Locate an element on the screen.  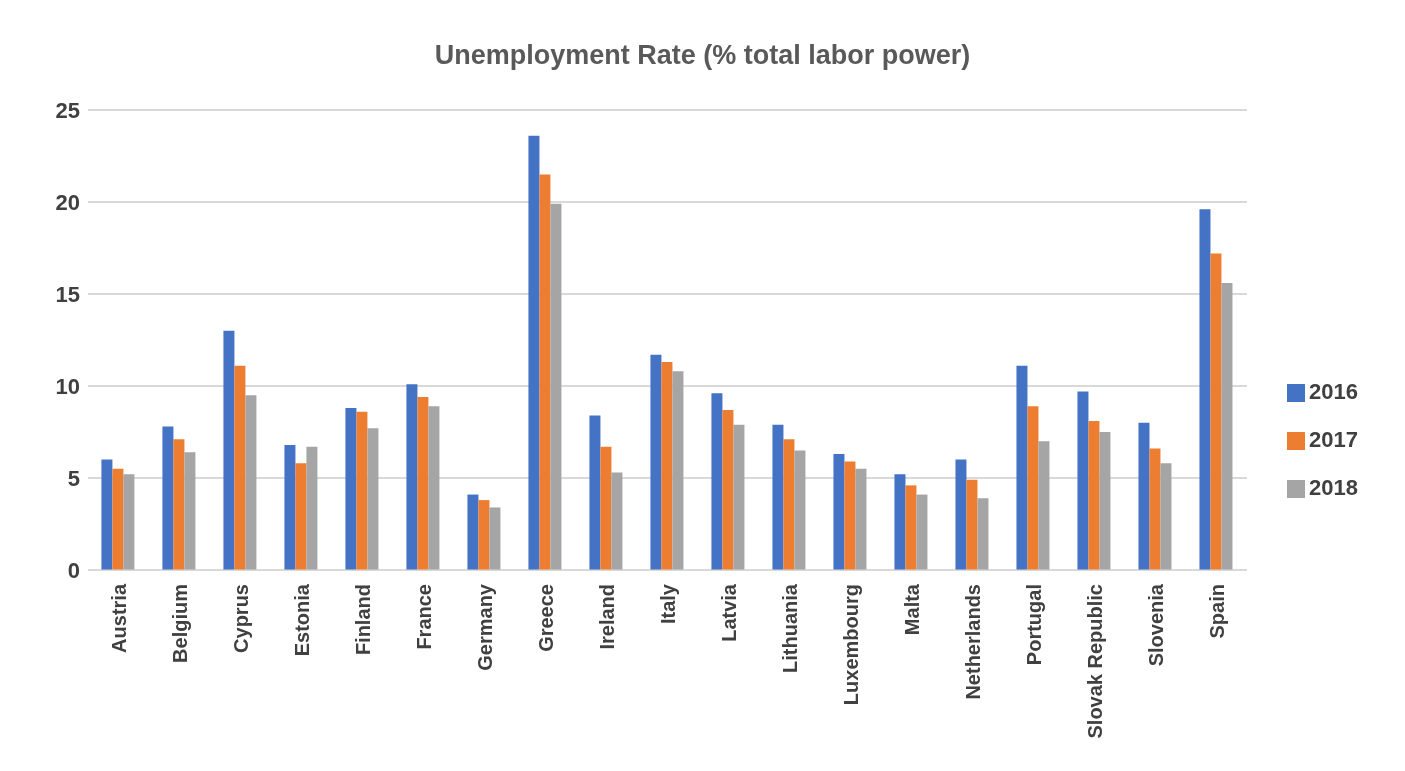
x-tick-label: Germany is located at coordinates (484, 627).